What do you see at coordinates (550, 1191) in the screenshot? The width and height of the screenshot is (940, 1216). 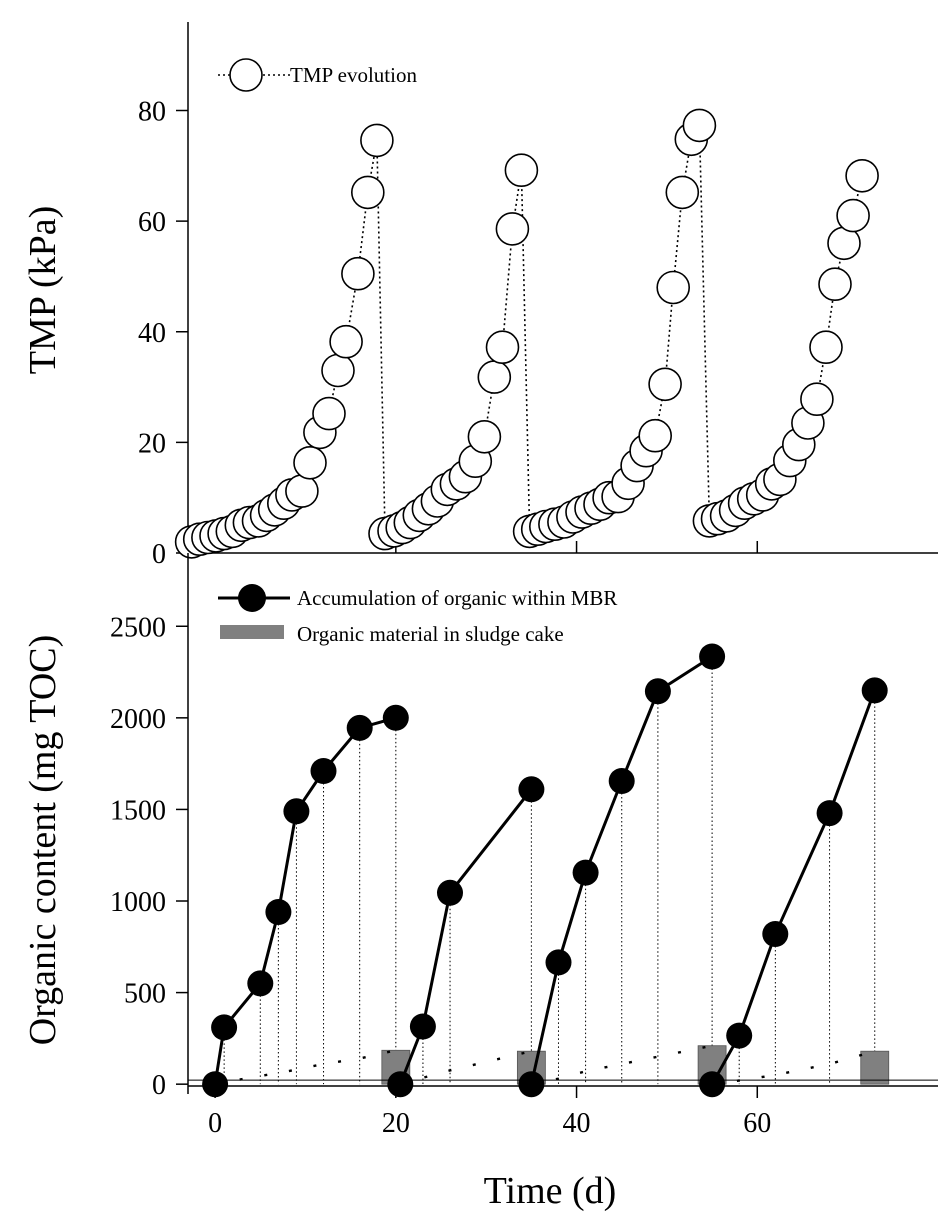 I see `time-x-axis-title: Time (d)` at bounding box center [550, 1191].